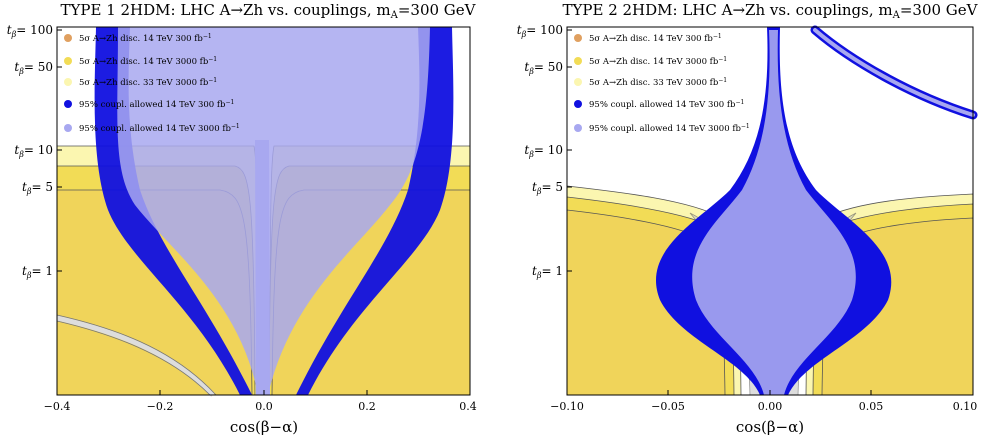  I want to click on panel1-y-axis: tβ= 100 tβ= 50 tβ= 10 tβ= 5 tβ= 1, so click(34, 151).